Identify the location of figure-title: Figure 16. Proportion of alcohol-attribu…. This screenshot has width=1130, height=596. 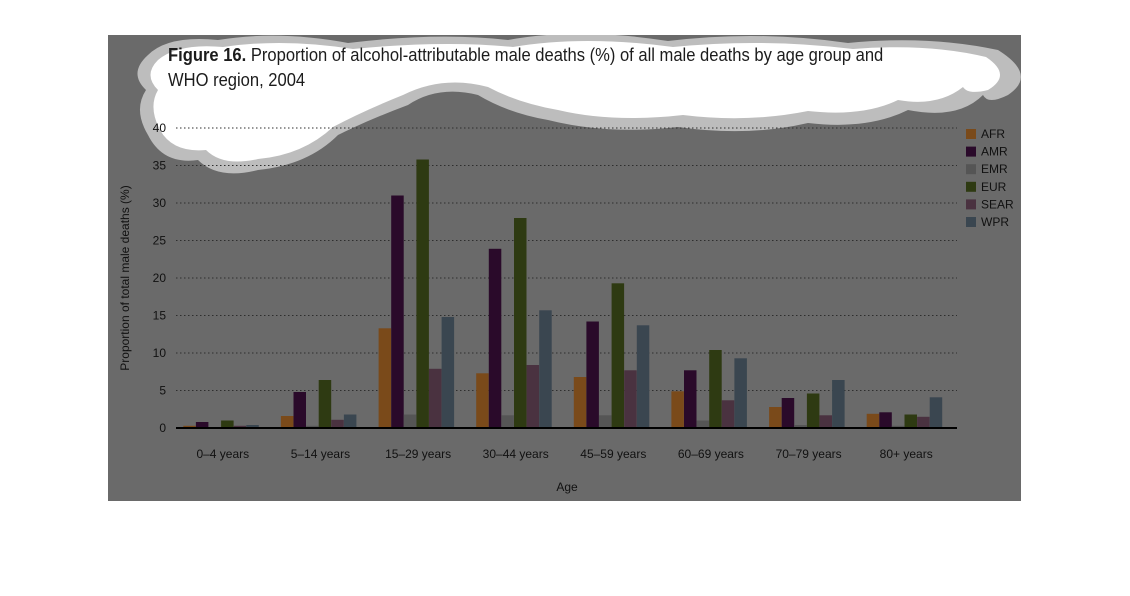
(545, 68).